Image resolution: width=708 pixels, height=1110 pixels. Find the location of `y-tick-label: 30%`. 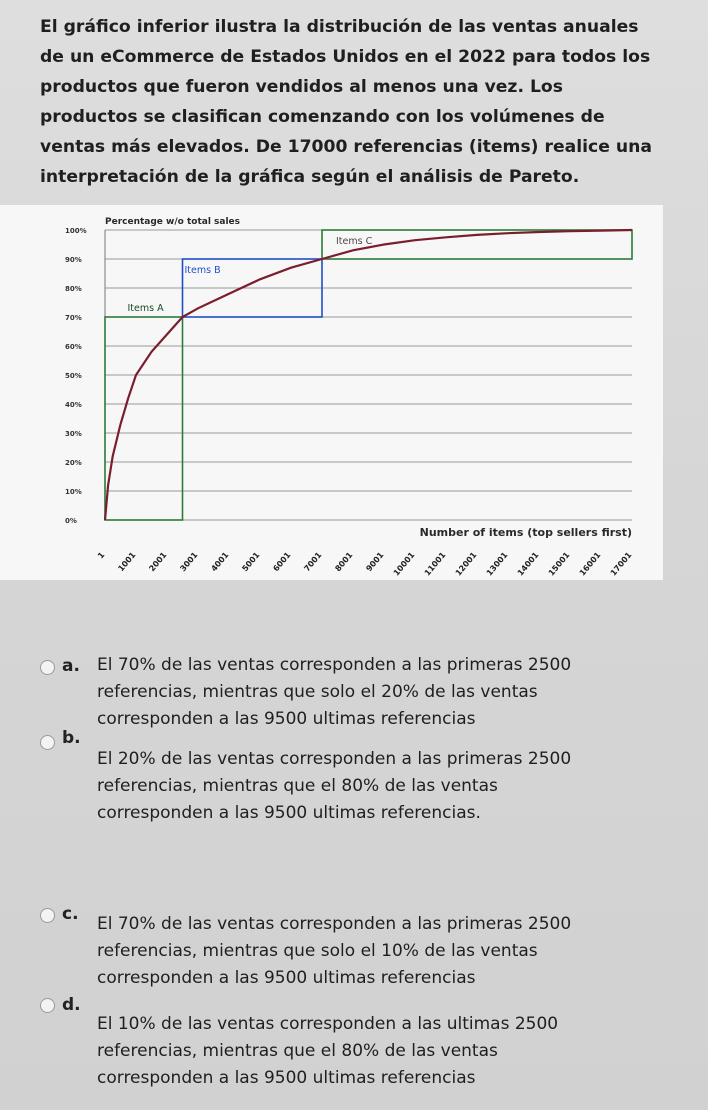

y-tick-label: 30% is located at coordinates (73, 434).